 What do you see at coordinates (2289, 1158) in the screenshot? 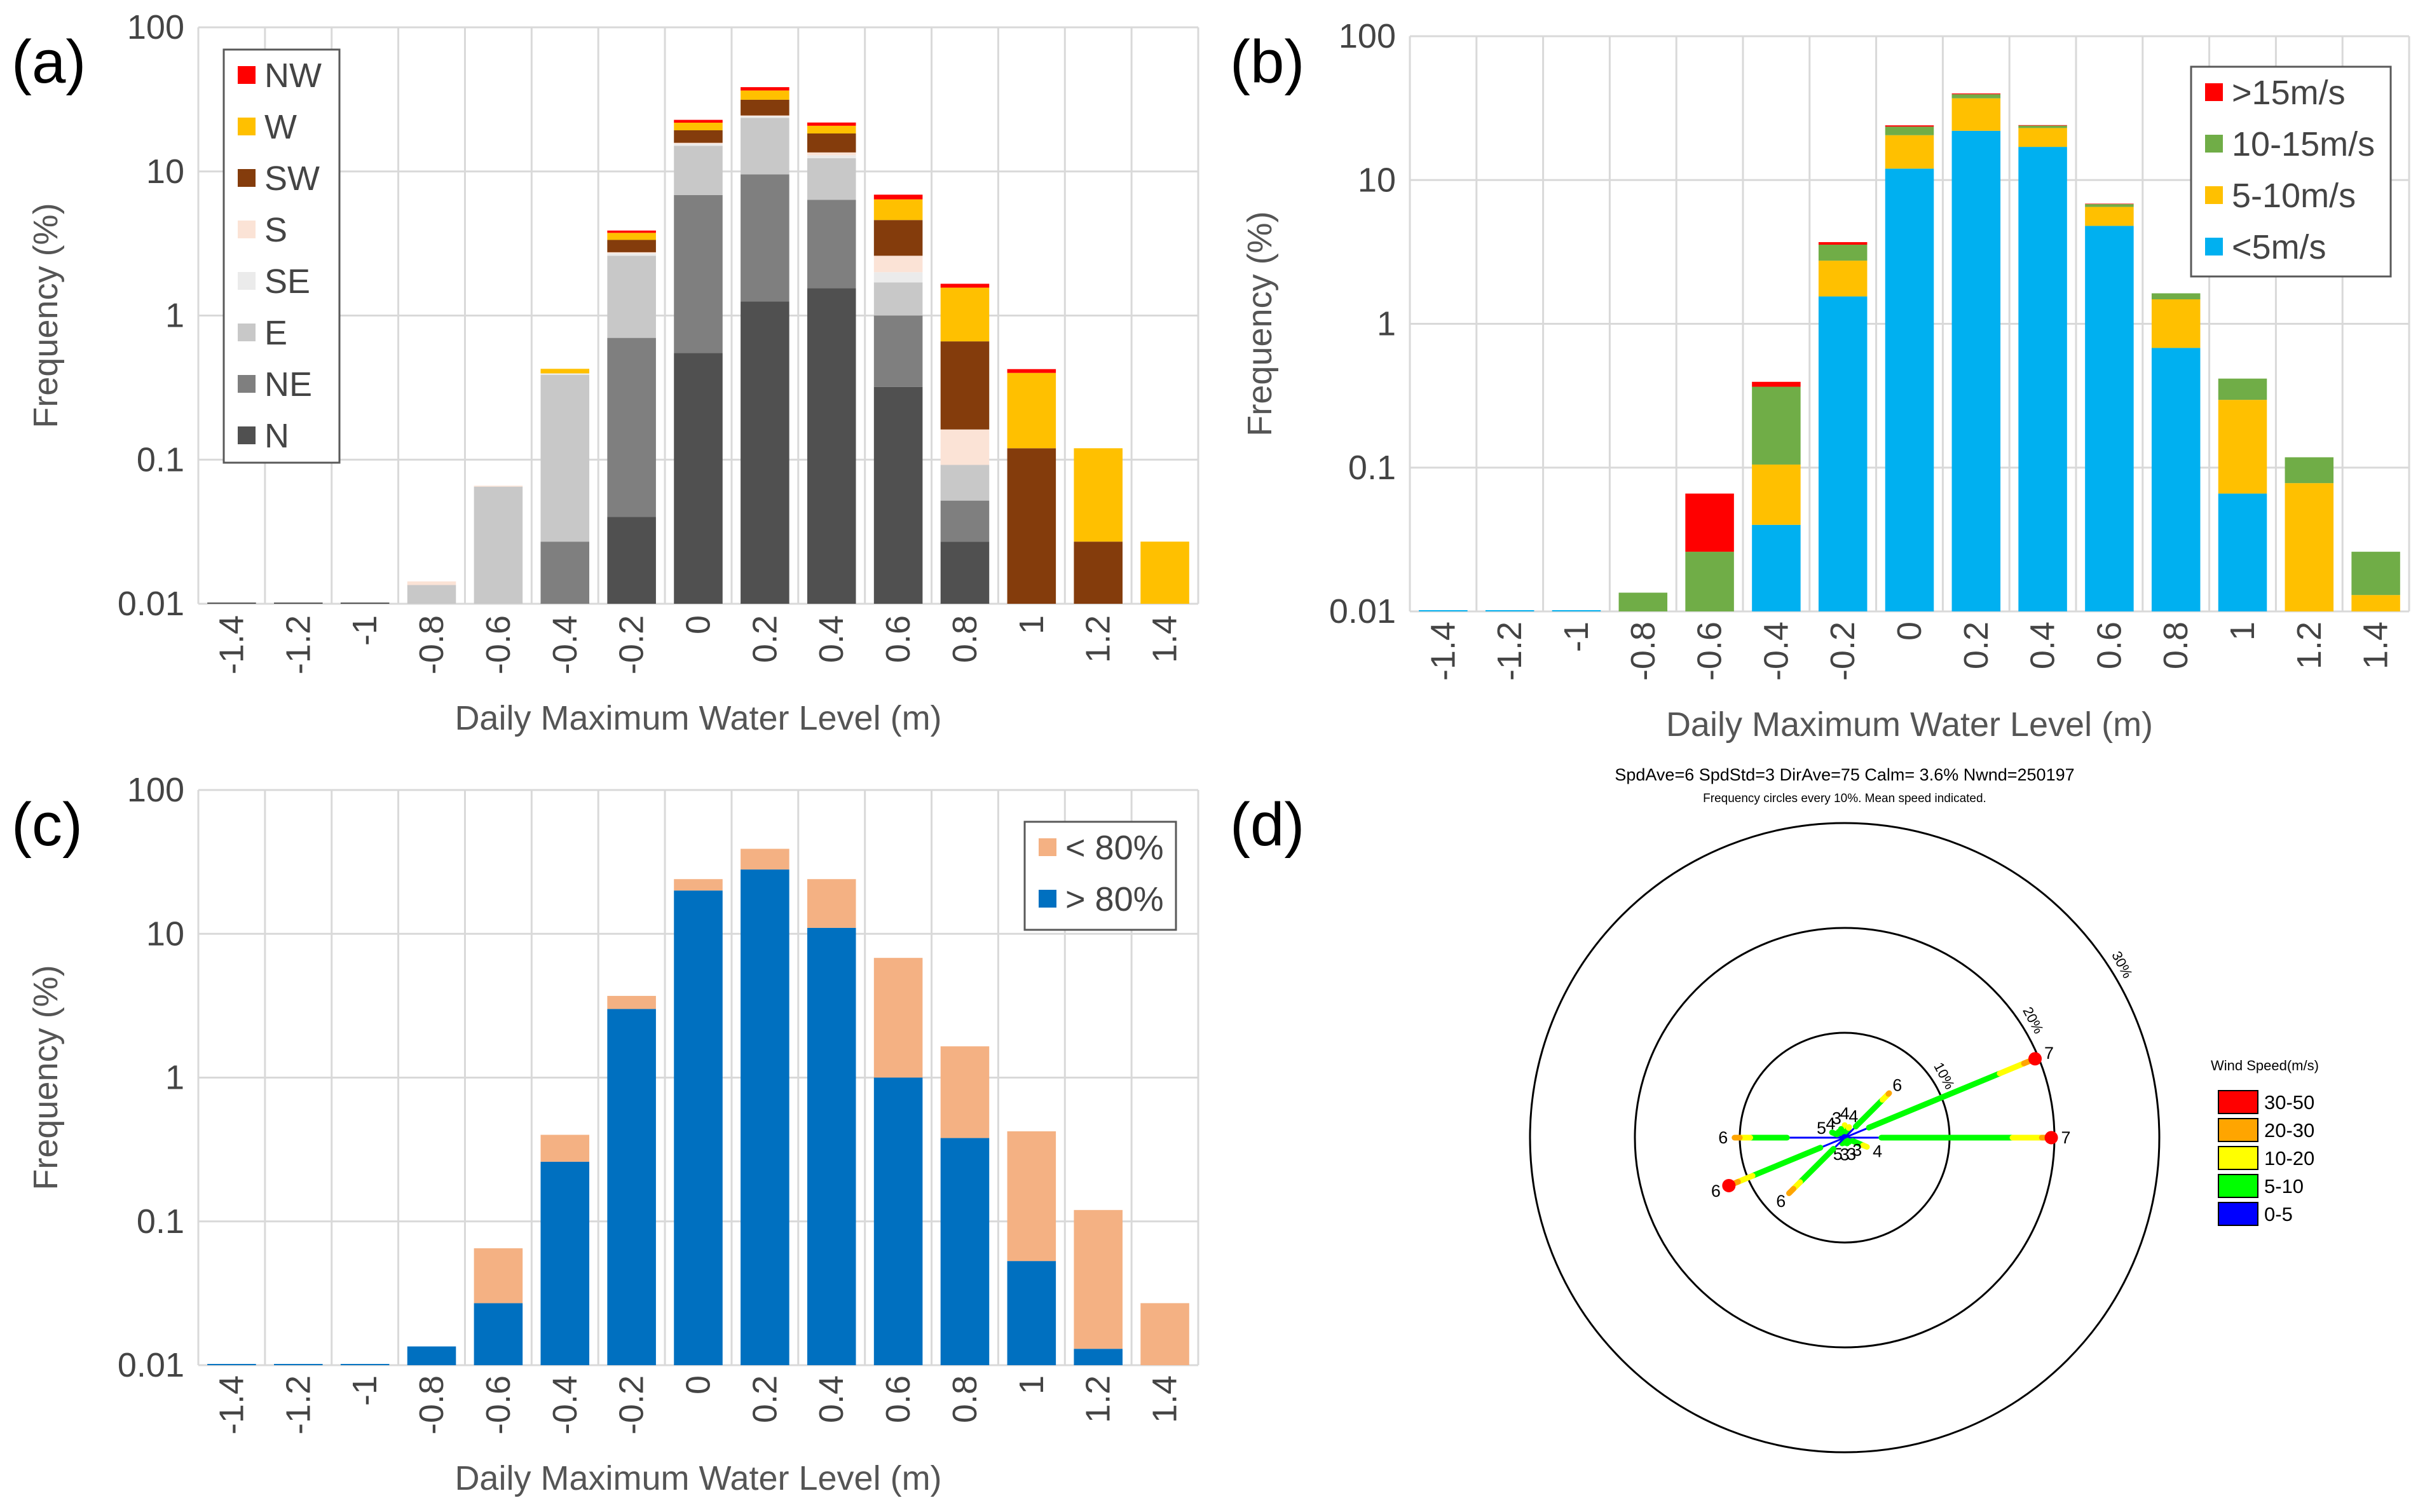
I see `wind-legend-label: 10-20` at bounding box center [2289, 1158].